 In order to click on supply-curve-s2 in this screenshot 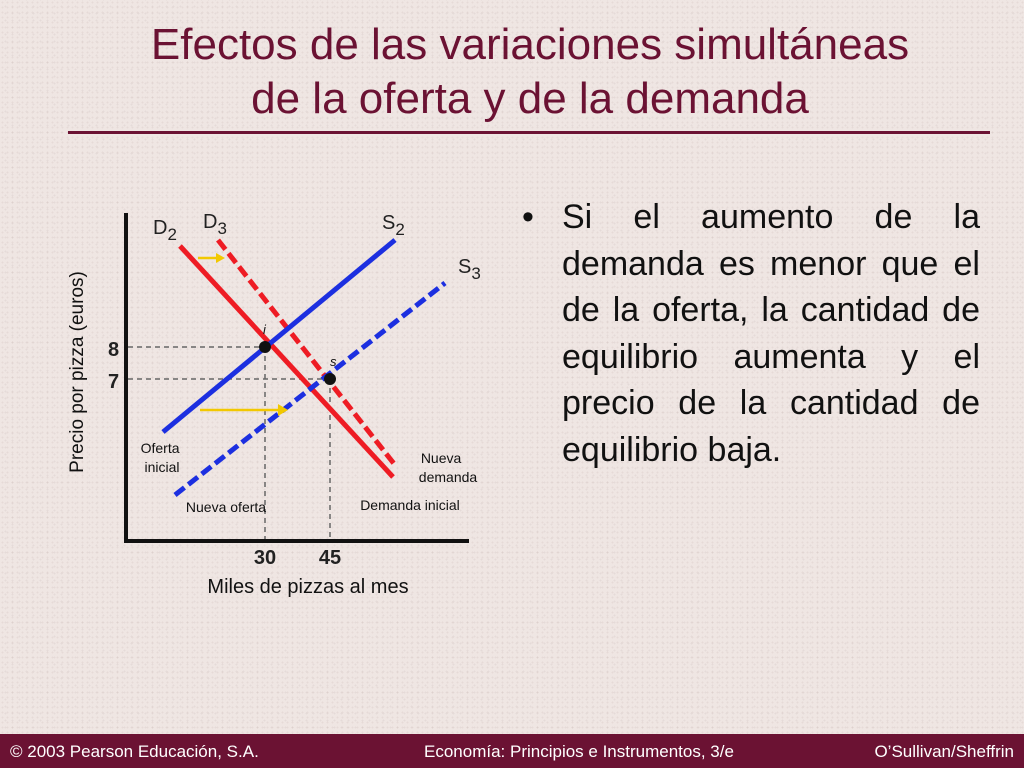, I will do `click(279, 336)`.